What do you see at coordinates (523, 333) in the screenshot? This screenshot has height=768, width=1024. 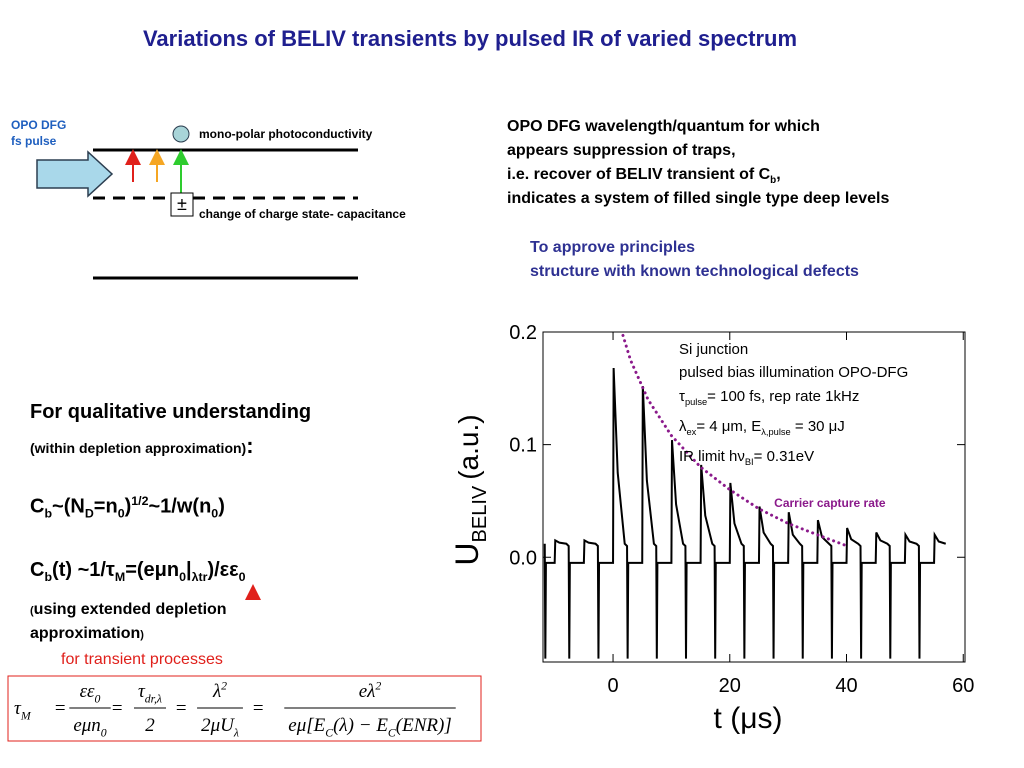 I see `y-tick-label: 0.2` at bounding box center [523, 333].